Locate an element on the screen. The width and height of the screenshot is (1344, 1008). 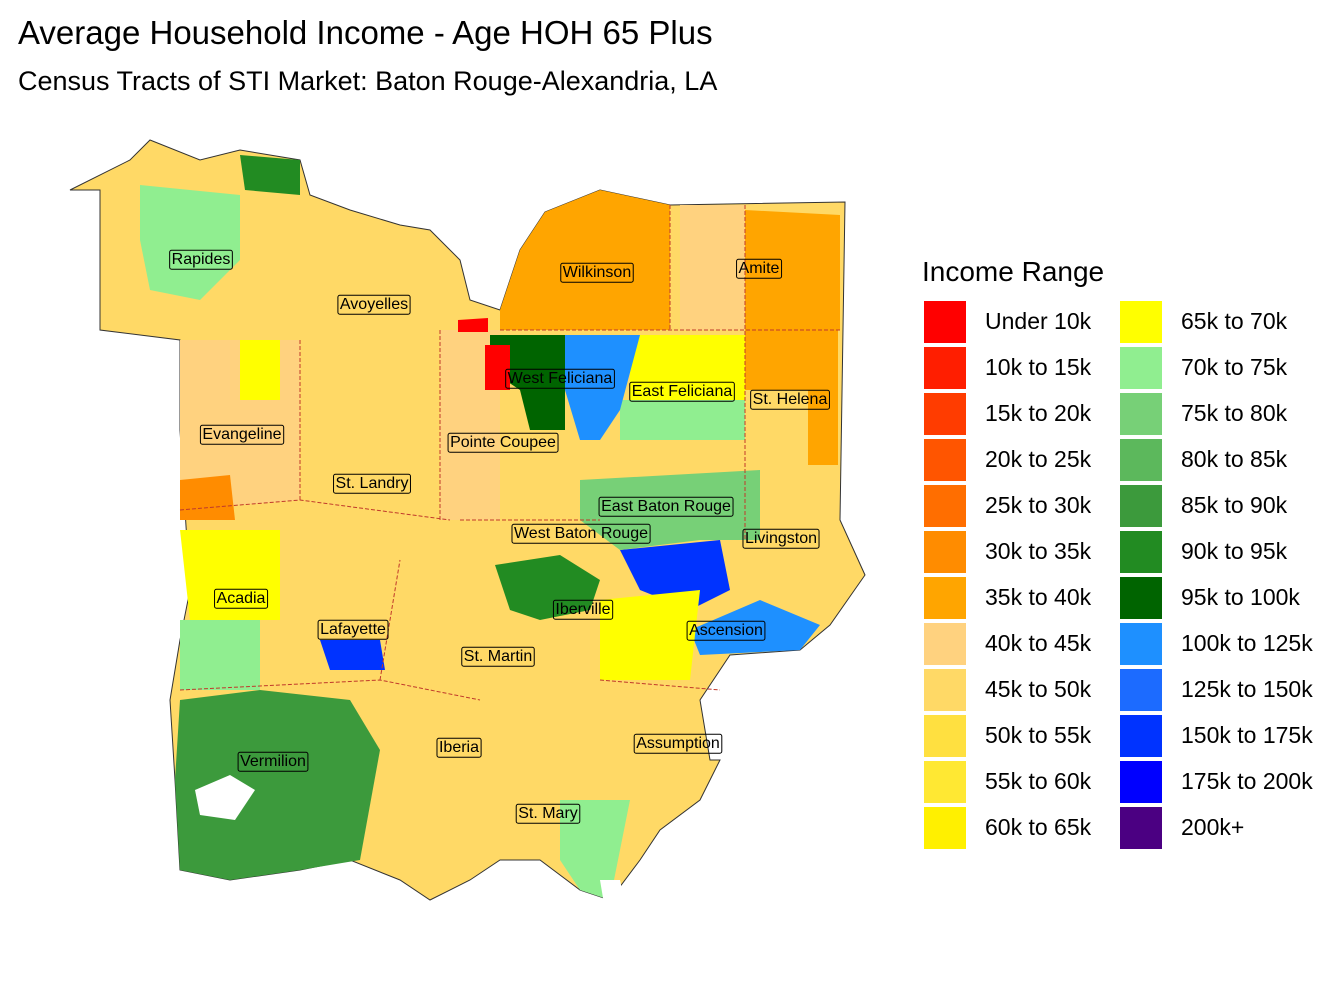
legend-label: 75k to 80k is located at coordinates (1234, 413).